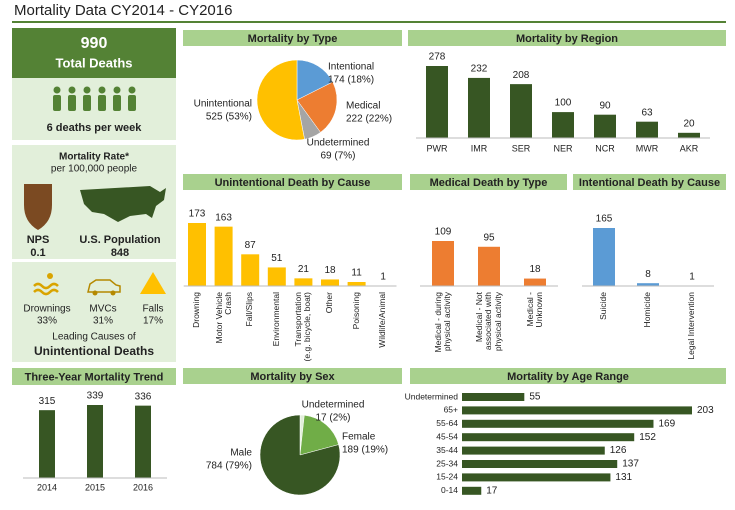 The width and height of the screenshot is (735, 510). Describe the element at coordinates (447, 423) in the screenshot. I see `y-tick-label: 55-64` at that location.